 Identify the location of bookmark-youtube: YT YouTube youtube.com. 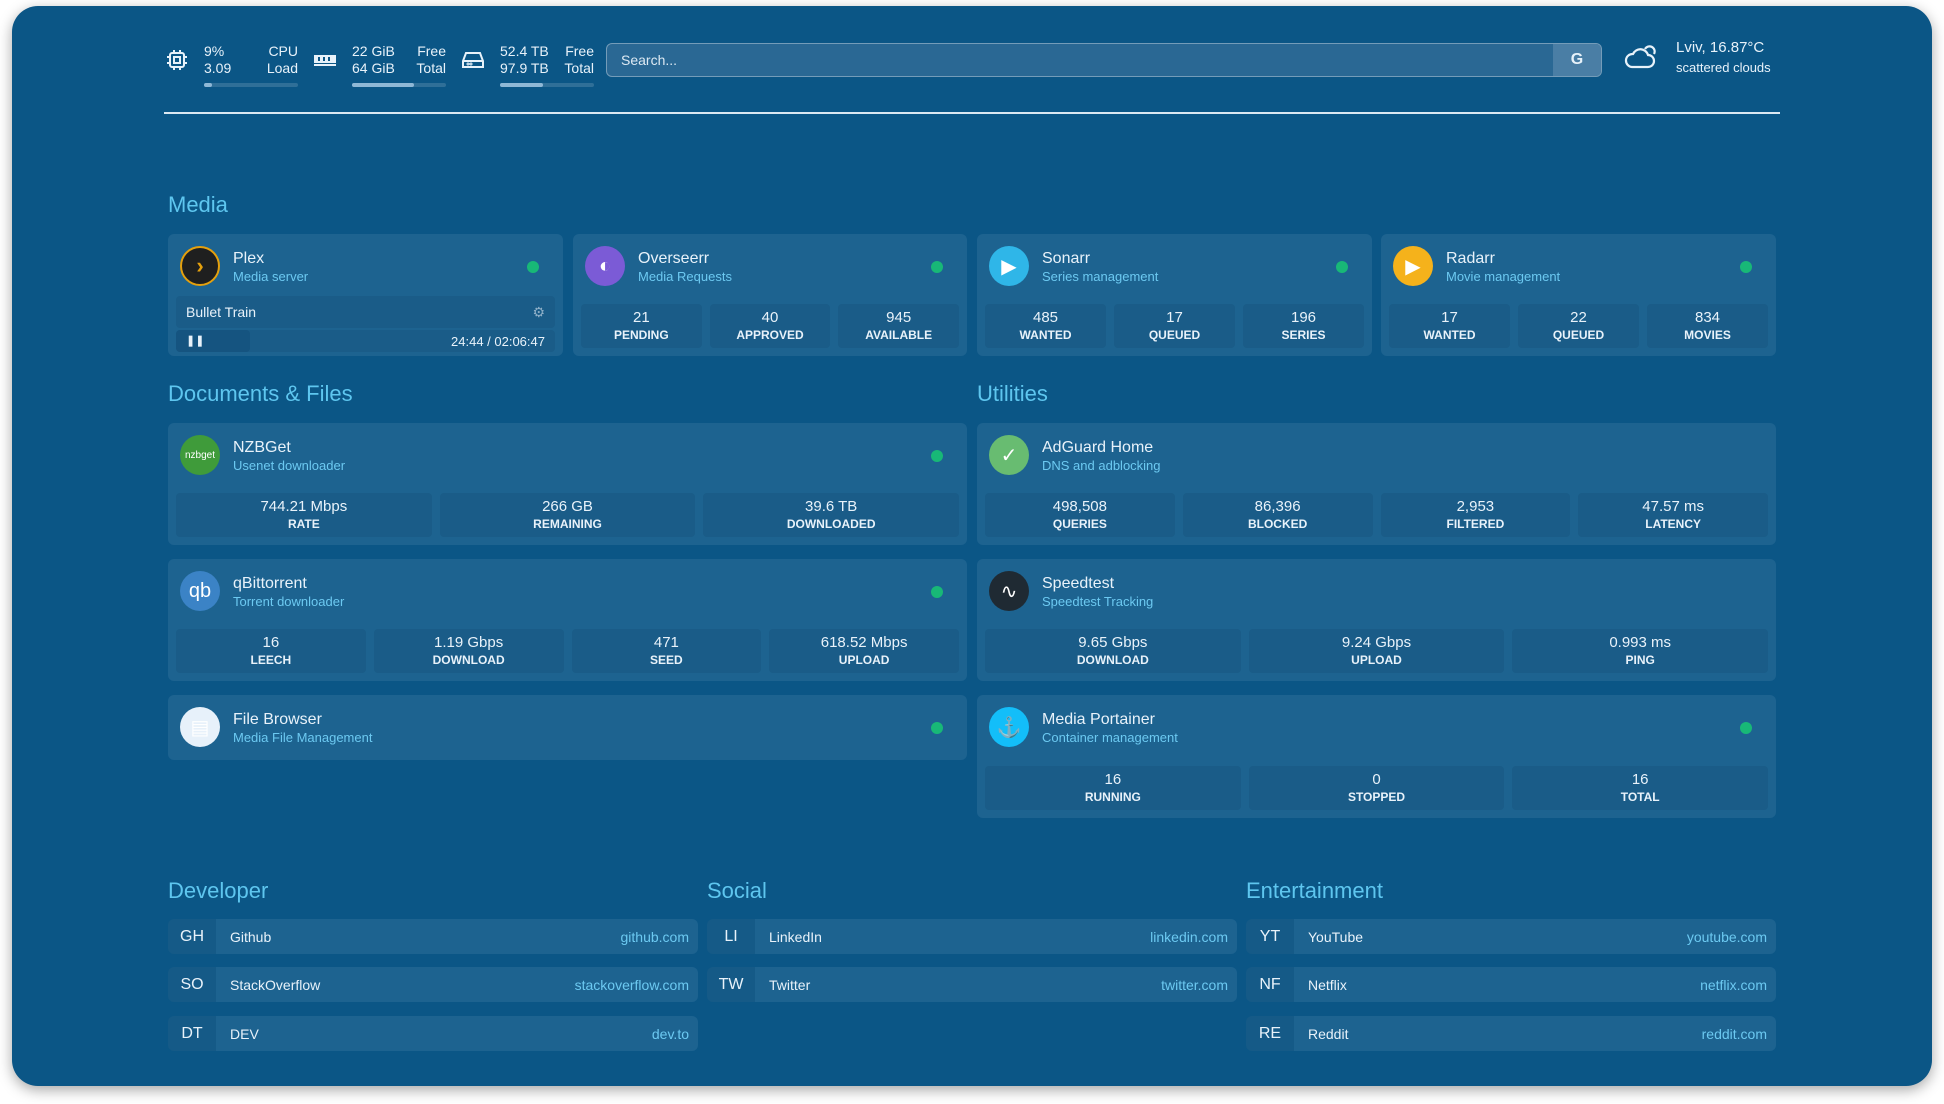
(1511, 936).